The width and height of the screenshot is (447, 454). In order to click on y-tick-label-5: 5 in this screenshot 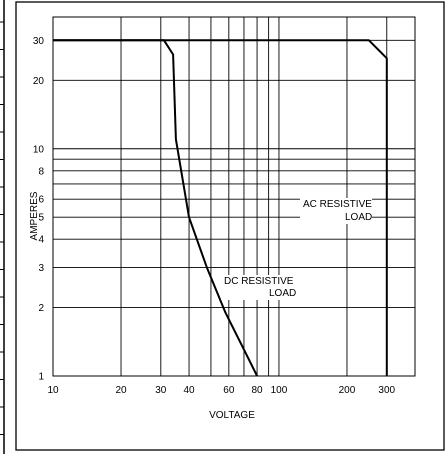, I will do `click(41, 218)`.